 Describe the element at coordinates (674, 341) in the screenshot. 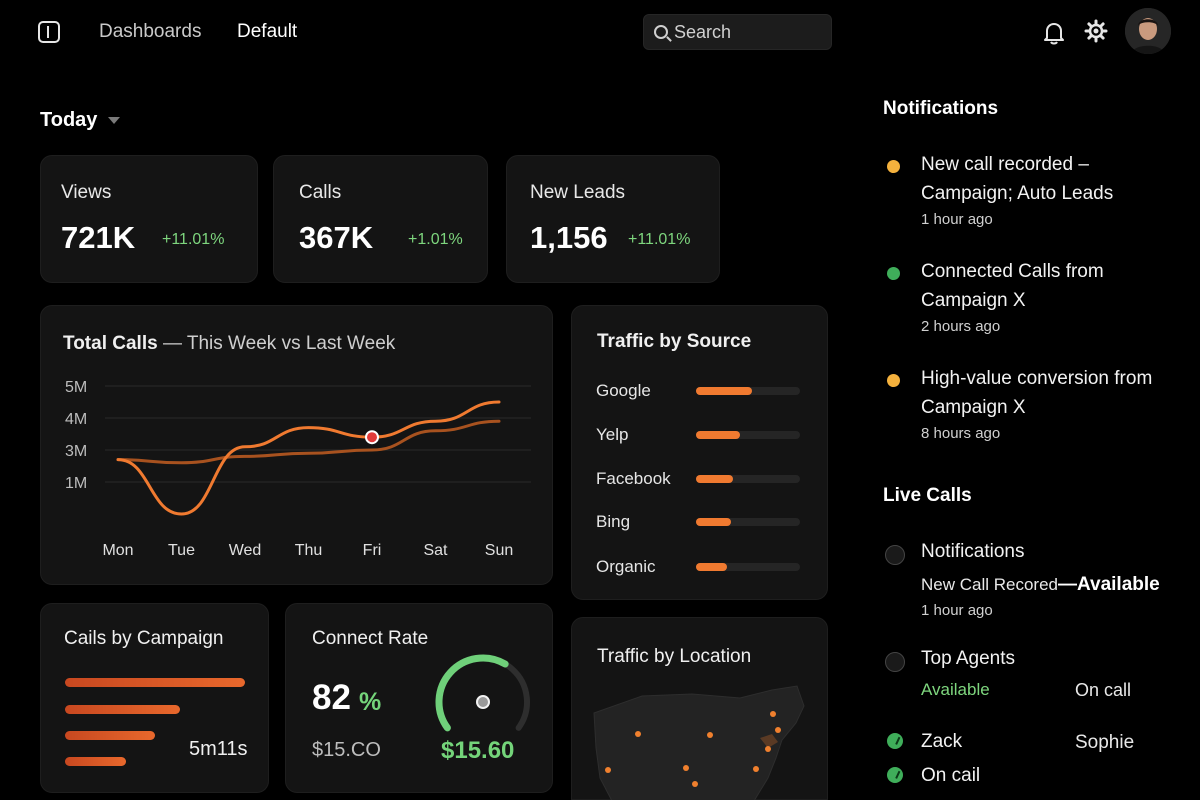

I see `traffic-source-title: Traffic by Source` at that location.